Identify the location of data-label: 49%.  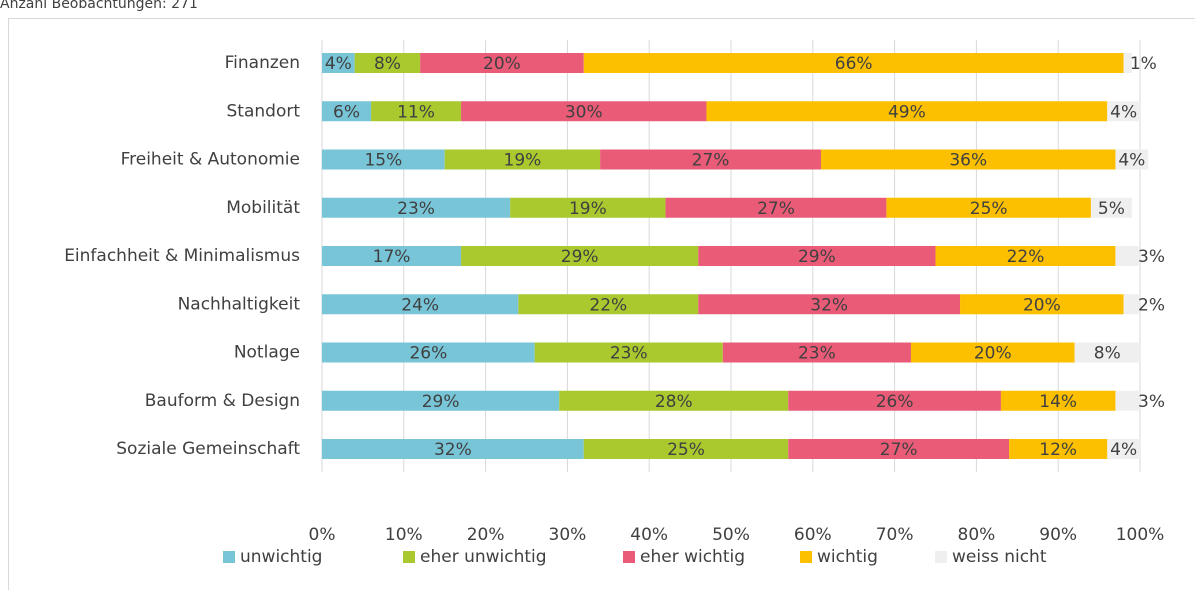
(907, 112).